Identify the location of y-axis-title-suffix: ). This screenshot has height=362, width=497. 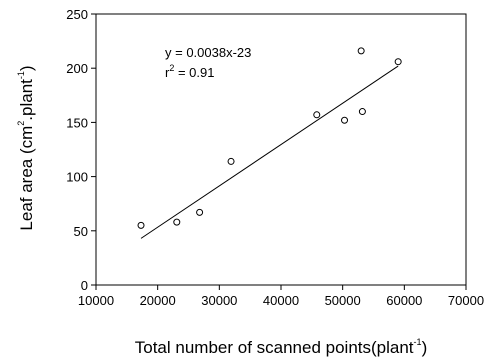
(26, 68).